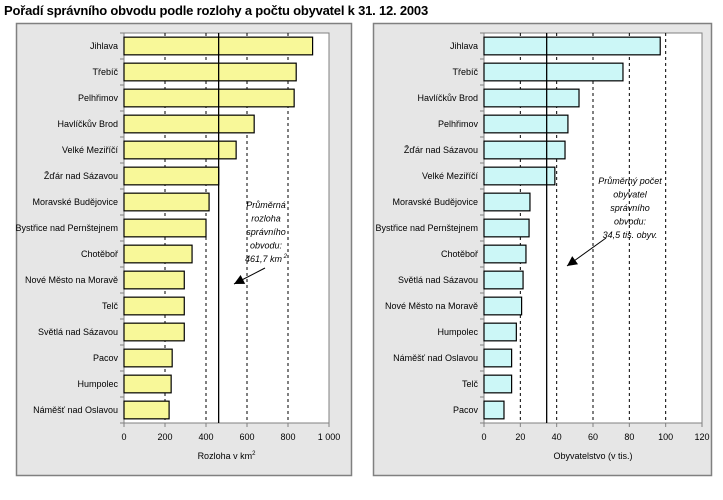  I want to click on annotation-line: 461,7 km 2, so click(266, 259).